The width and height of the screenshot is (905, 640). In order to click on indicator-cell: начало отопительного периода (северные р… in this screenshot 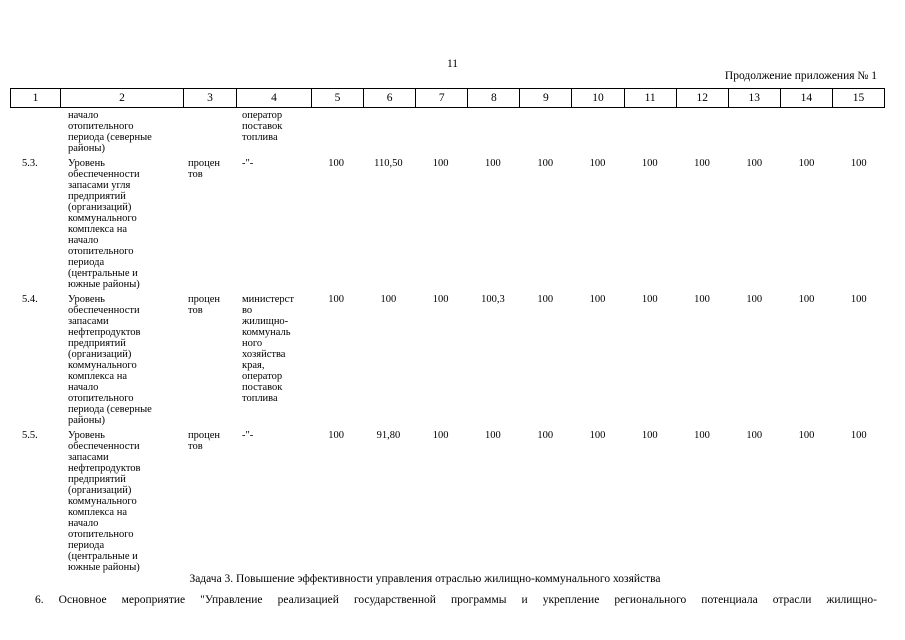, I will do `click(110, 132)`.